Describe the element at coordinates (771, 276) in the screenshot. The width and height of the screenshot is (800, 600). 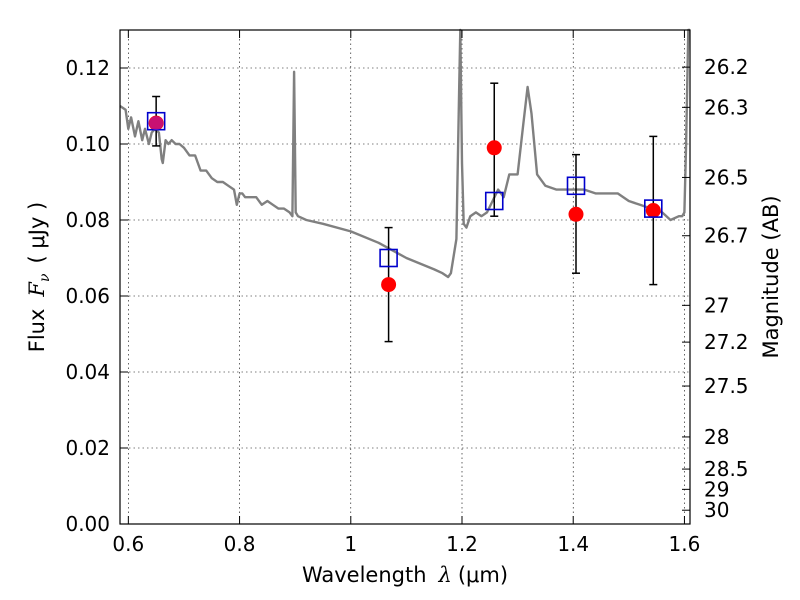
I see `y2-axis-title: Magnitude (AB)` at that location.